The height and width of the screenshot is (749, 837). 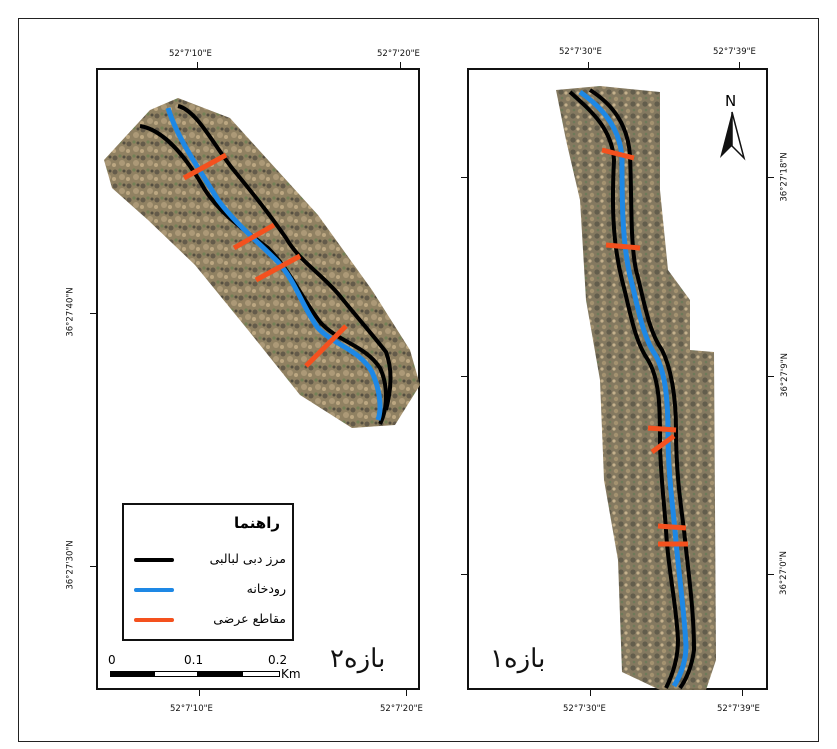 What do you see at coordinates (731, 101) in the screenshot?
I see `north-label: N` at bounding box center [731, 101].